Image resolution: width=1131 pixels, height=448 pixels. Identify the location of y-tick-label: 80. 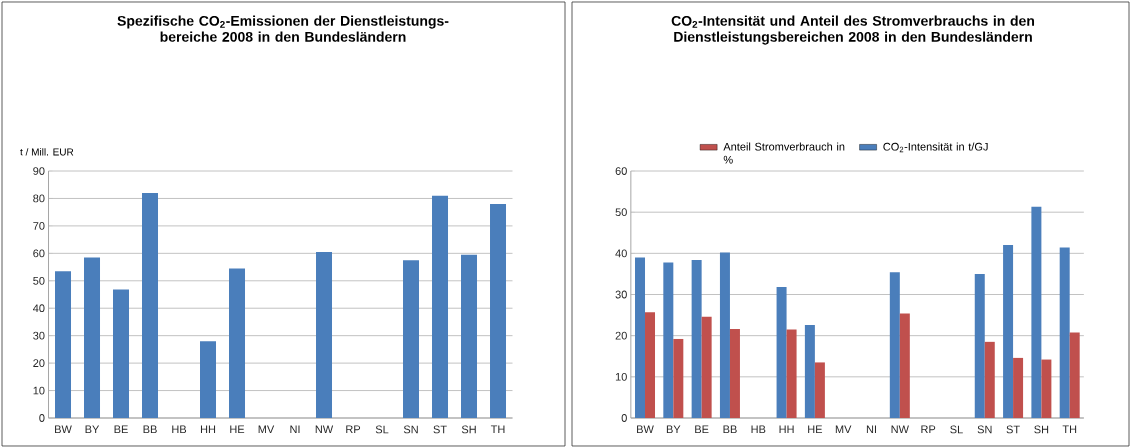
(39, 198).